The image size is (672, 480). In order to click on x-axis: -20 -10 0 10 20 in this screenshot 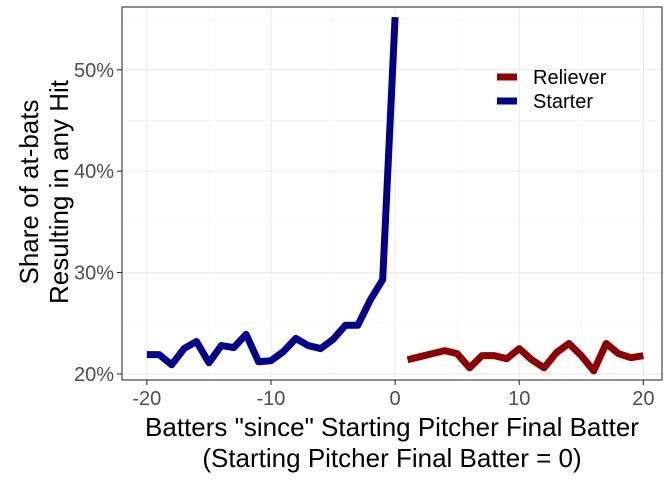, I will do `click(393, 395)`.